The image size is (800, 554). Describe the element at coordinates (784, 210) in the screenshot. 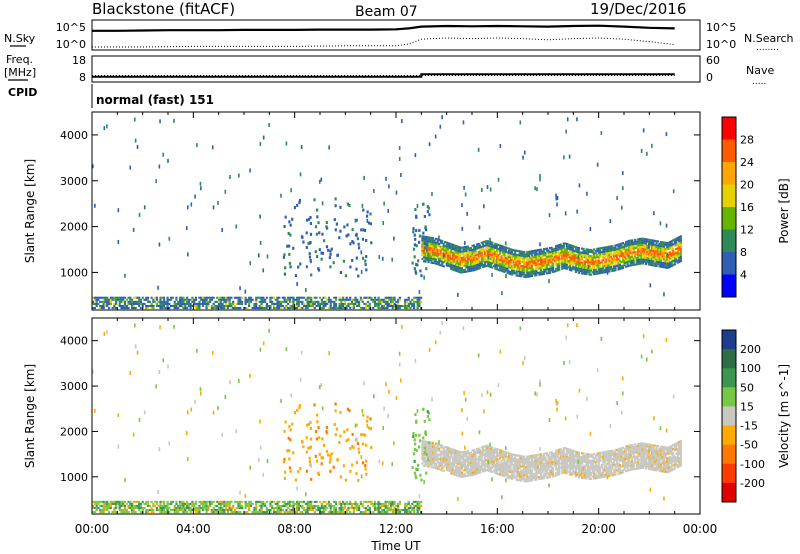

I see `power-colorbar-label: Power [dB]` at that location.